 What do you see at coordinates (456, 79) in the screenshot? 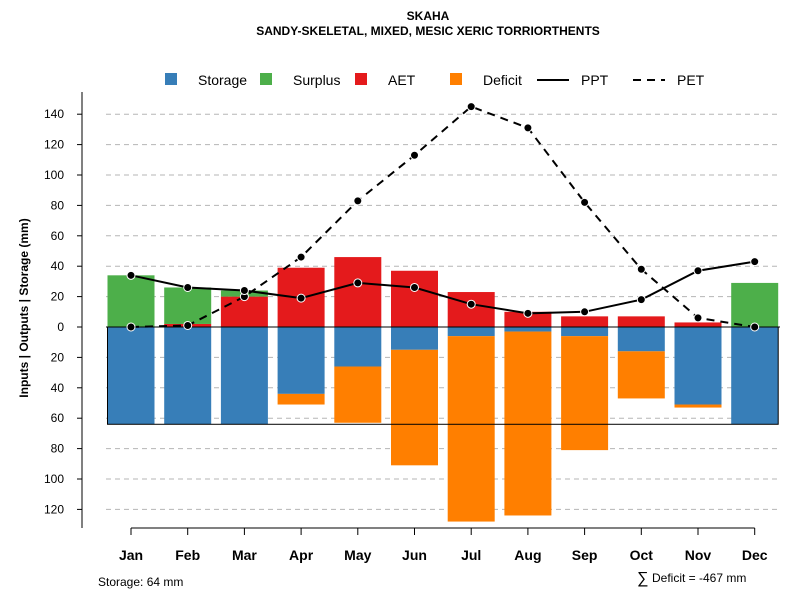
I see `legend-swatch-deficit` at bounding box center [456, 79].